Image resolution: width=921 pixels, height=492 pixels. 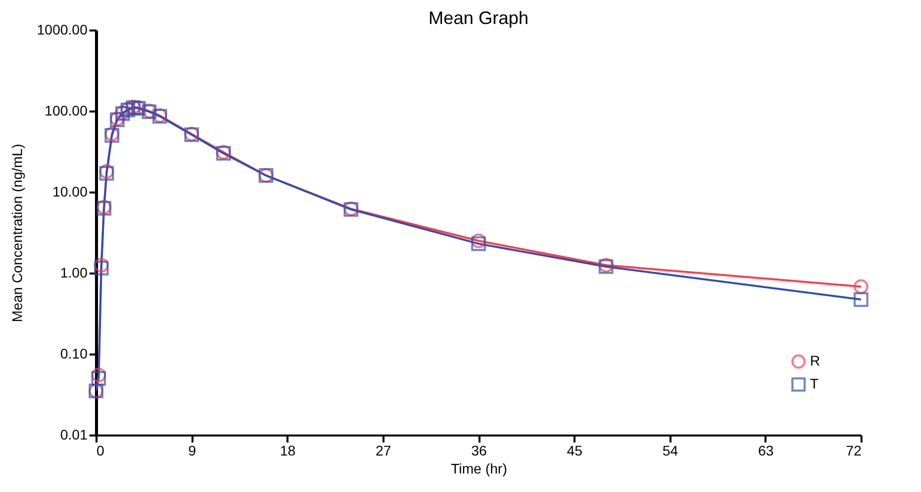 I want to click on legend-label: R, so click(x=815, y=360).